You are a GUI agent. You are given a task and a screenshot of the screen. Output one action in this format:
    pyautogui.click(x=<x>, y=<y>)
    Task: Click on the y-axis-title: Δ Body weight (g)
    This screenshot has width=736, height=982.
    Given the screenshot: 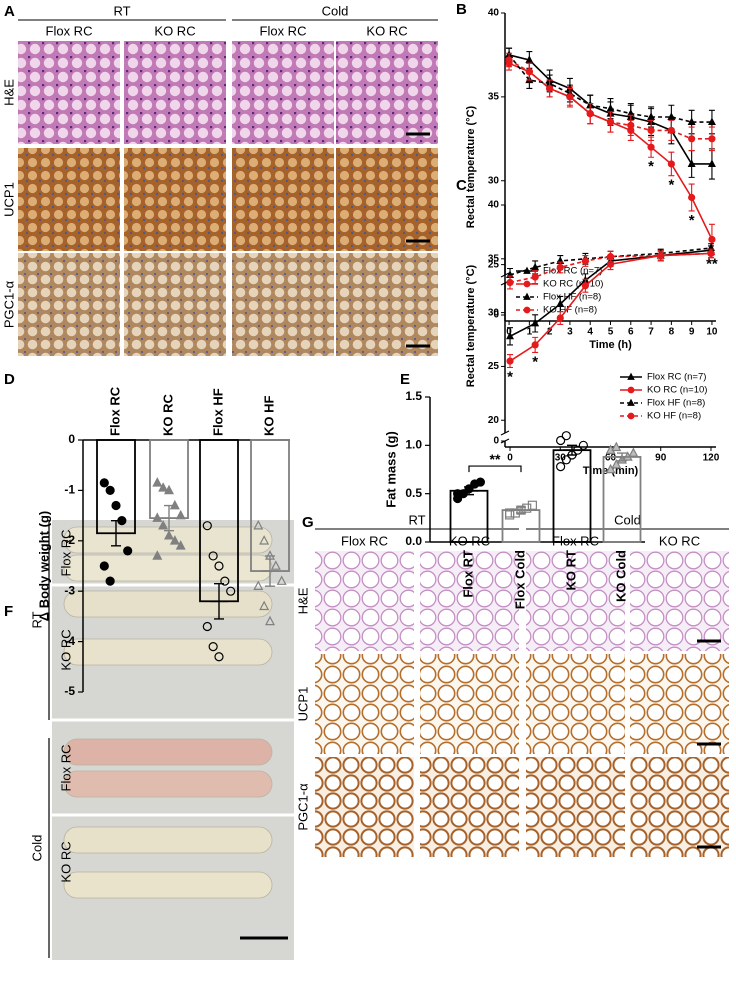 What is the action you would take?
    pyautogui.click(x=43, y=566)
    